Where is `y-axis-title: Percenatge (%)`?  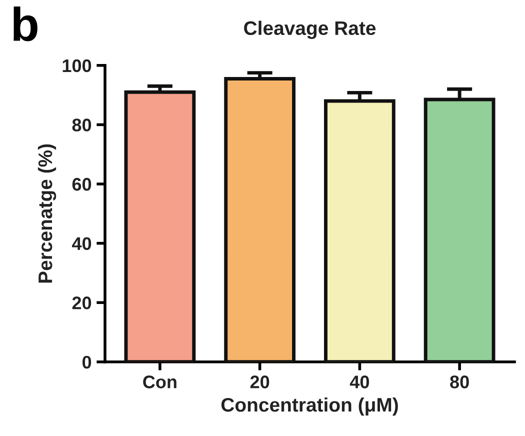 y-axis-title: Percenatge (%) is located at coordinates (47, 213).